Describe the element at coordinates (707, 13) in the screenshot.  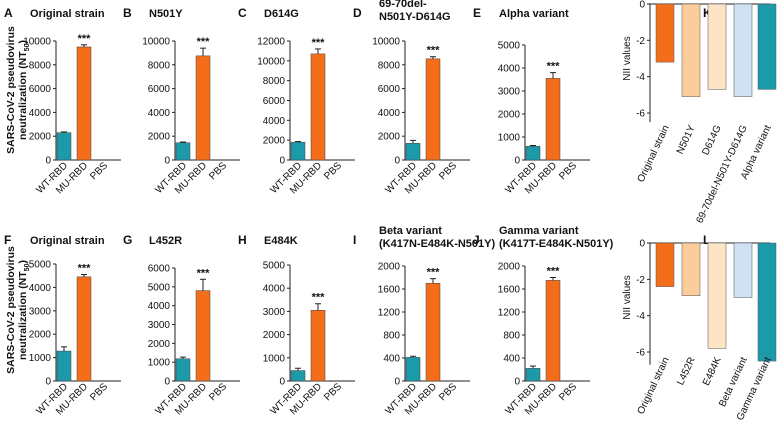
I see `panel-letter: K` at that location.